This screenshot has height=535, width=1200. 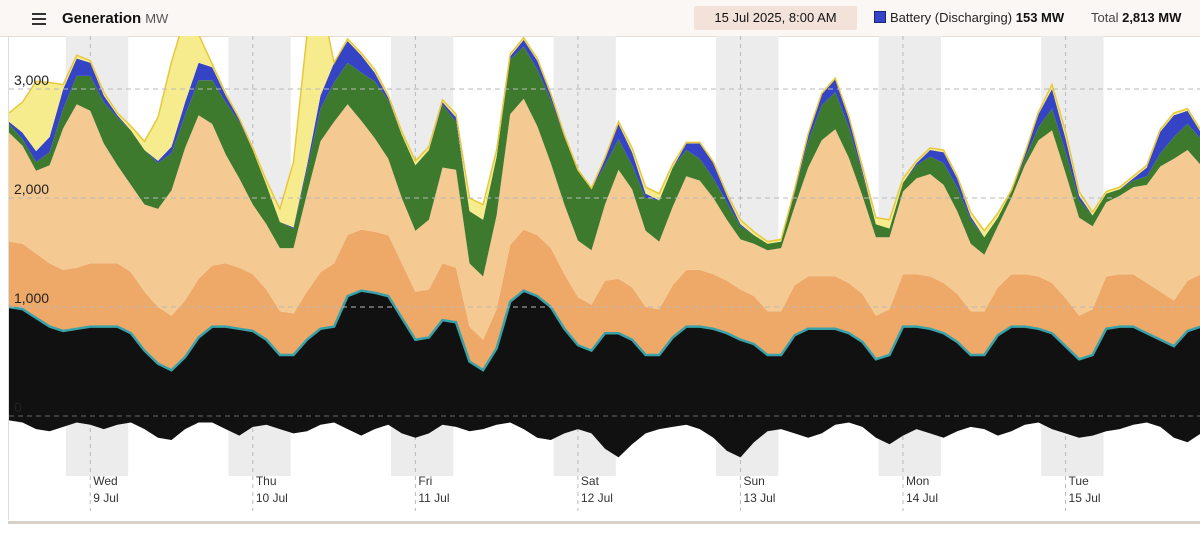 I want to click on x-tick-date: 12 Jul, so click(x=597, y=498).